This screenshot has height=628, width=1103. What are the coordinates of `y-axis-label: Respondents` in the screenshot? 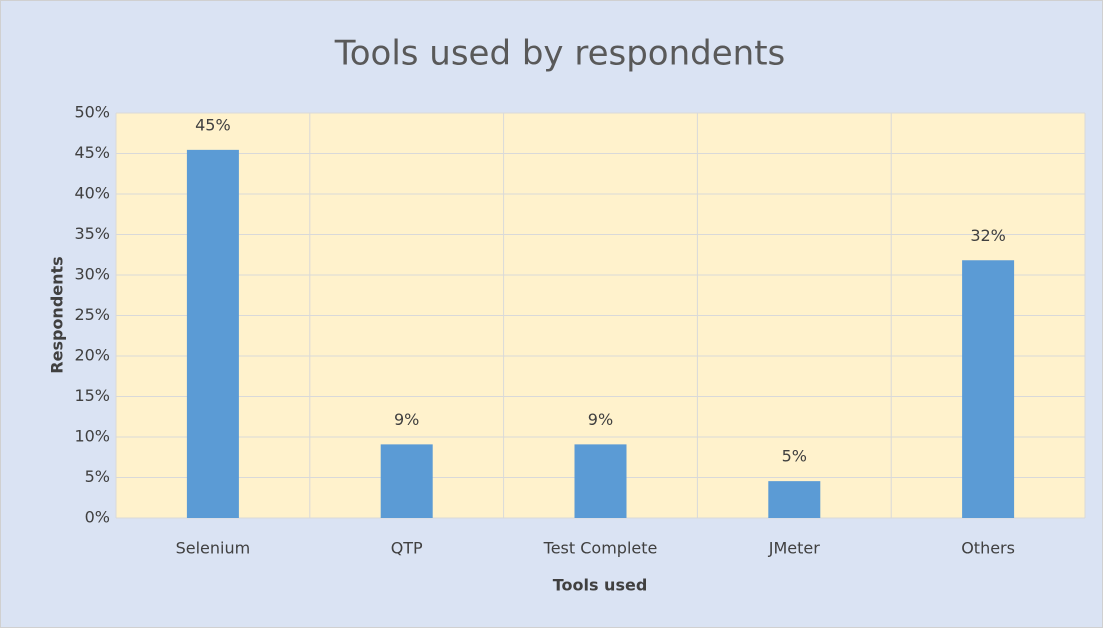 It's located at (57, 314).